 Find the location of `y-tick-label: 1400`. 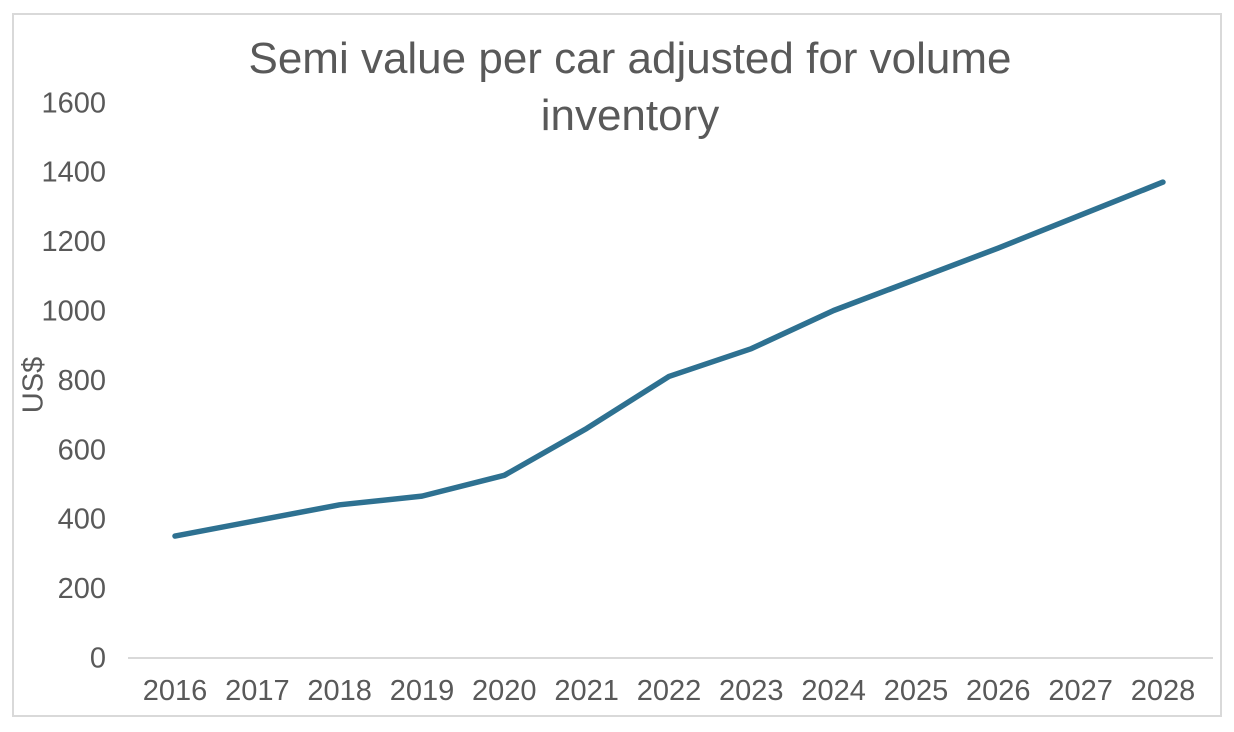

y-tick-label: 1400 is located at coordinates (73, 173).